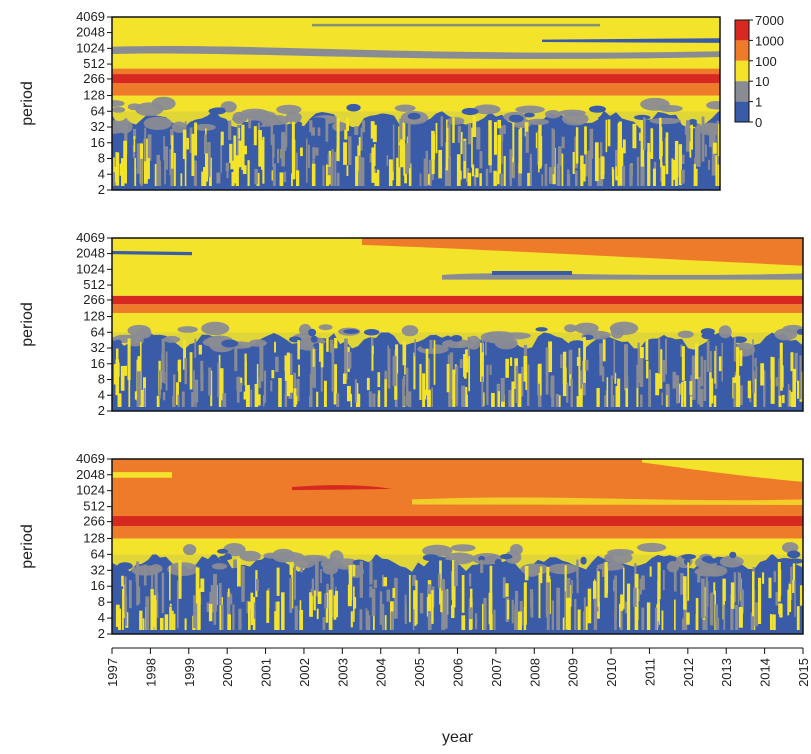 This screenshot has height=754, width=811. I want to click on legend-label: 100, so click(766, 61).